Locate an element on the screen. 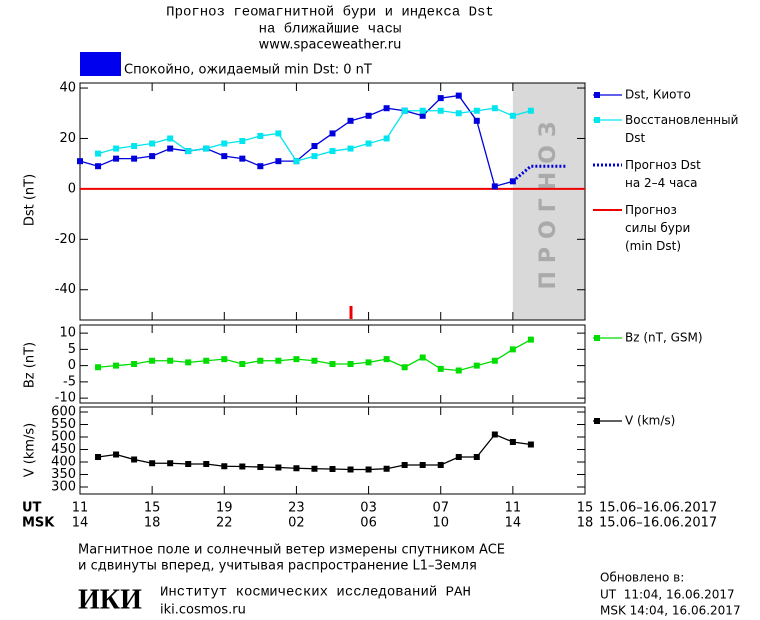 The width and height of the screenshot is (760, 620). url: www.spaceweather.ru is located at coordinates (330, 45).